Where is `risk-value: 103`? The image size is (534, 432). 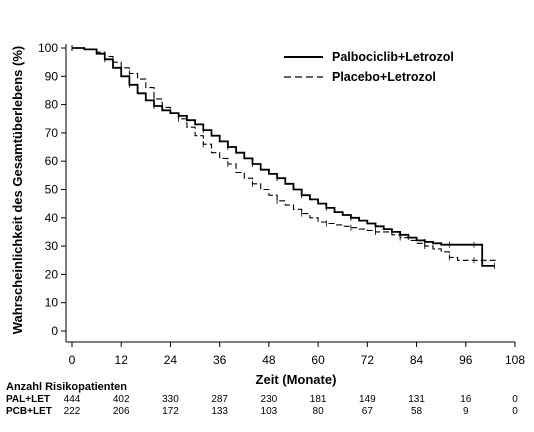 risk-value: 103 is located at coordinates (269, 411).